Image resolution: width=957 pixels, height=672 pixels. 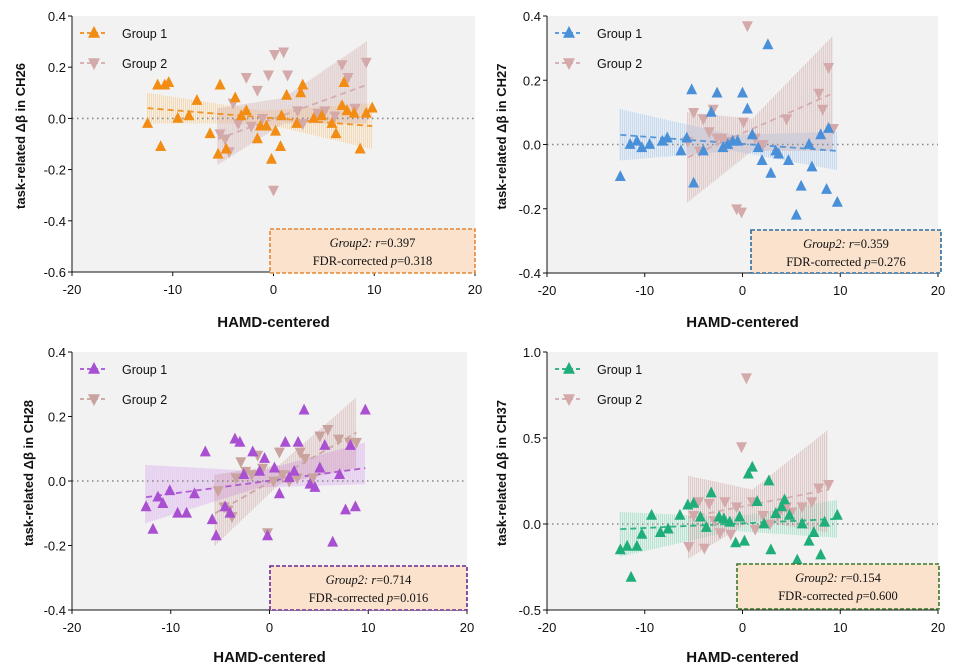 What do you see at coordinates (598, 64) in the screenshot?
I see `legend-item-group2: Group 2` at bounding box center [598, 64].